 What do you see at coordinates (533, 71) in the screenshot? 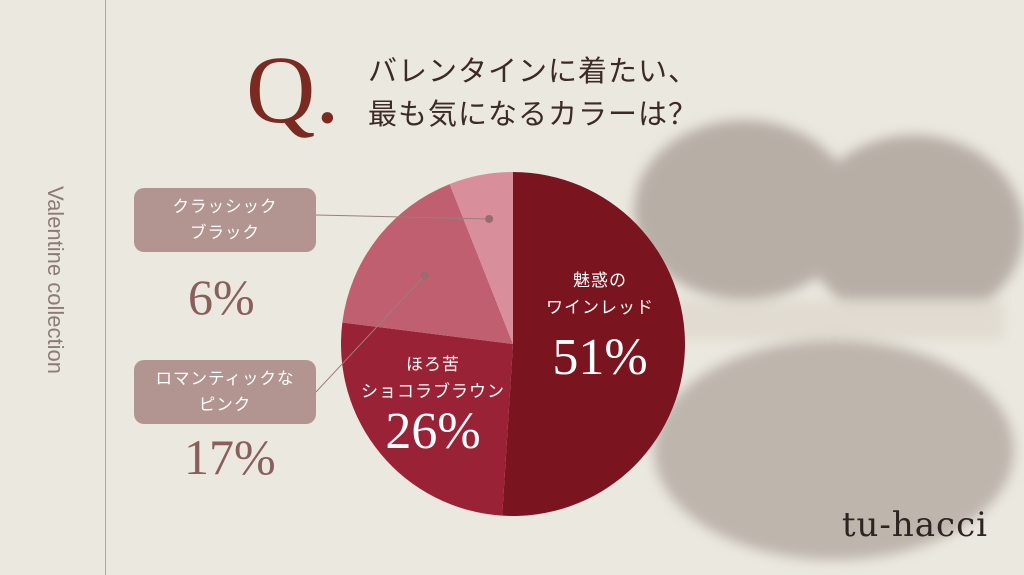
I see `title-line-1: バレンタインに着たい、` at bounding box center [533, 71].